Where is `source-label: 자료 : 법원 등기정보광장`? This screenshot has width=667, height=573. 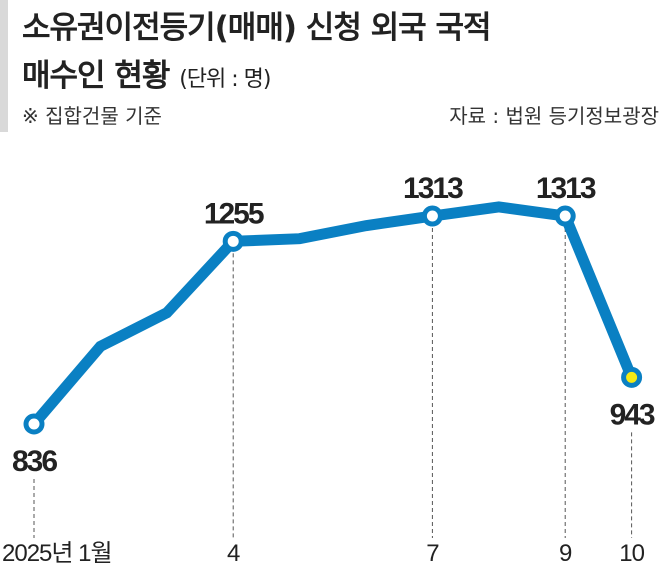 source-label: 자료 : 법원 등기정보광장 is located at coordinates (554, 116).